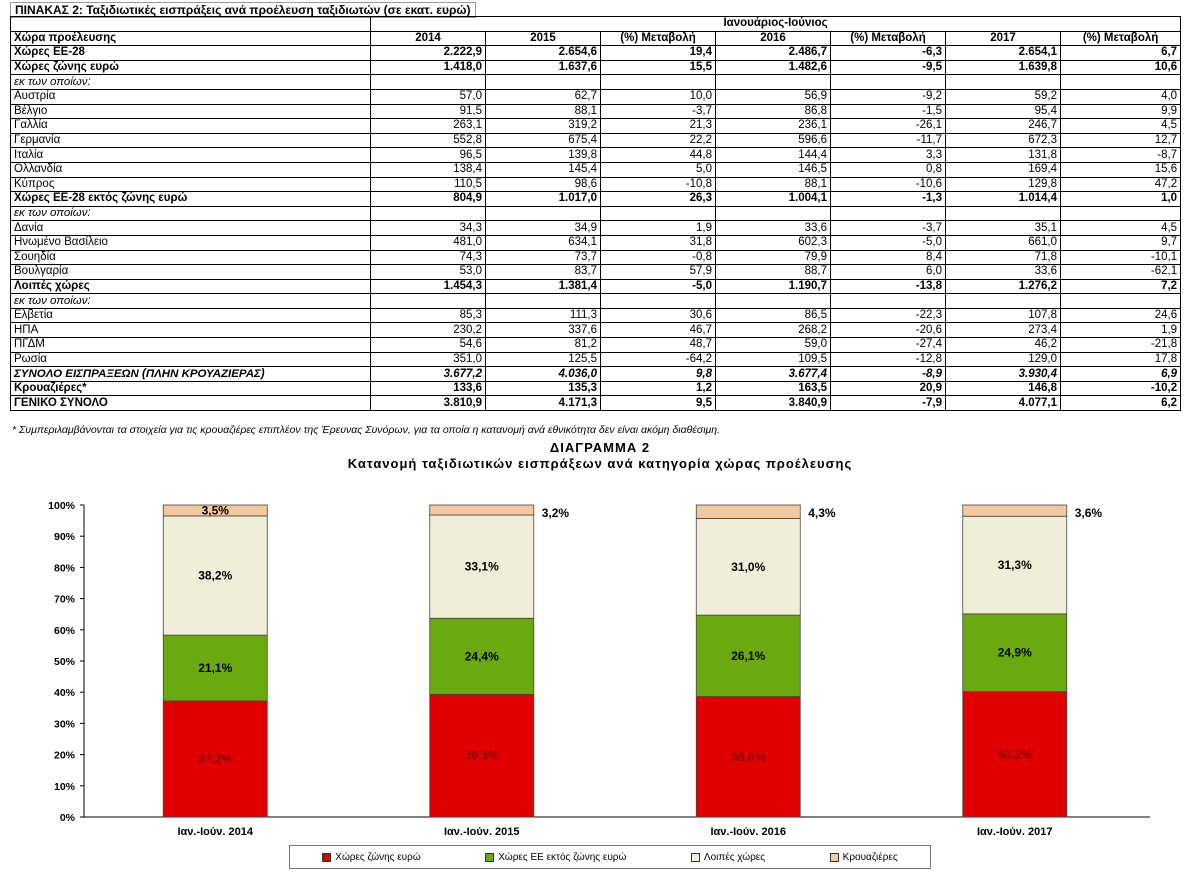  What do you see at coordinates (556, 513) in the screenshot?
I see `data-label: 3,2%` at bounding box center [556, 513].